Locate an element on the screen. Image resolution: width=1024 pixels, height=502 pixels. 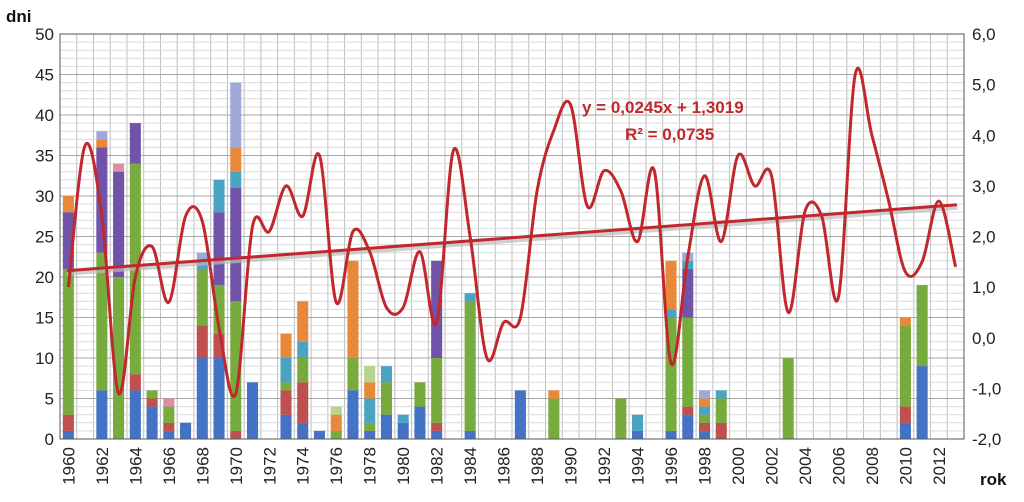
bar-segment-2011-blue is located at coordinates (922, 402).